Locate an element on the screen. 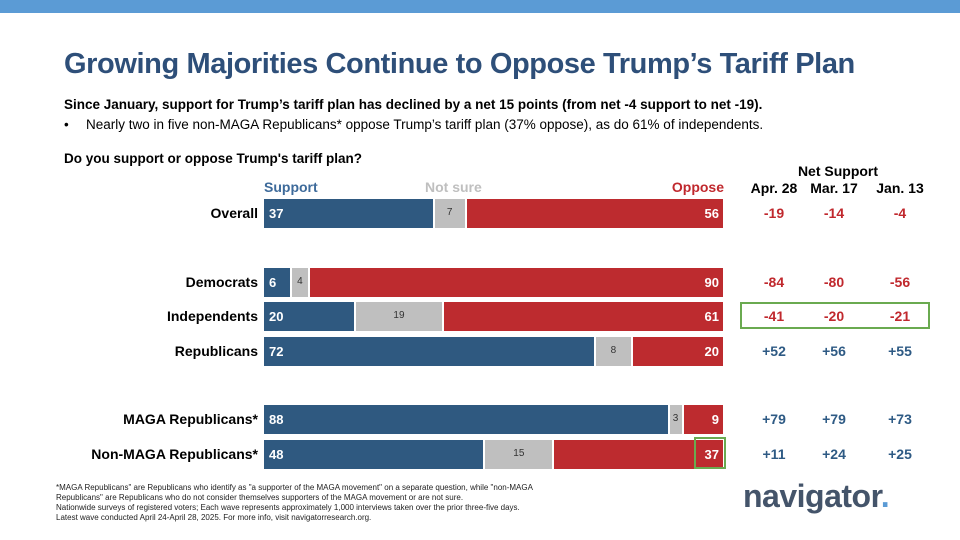 This screenshot has height=540, width=960. data-label-support-democrats: 6 is located at coordinates (273, 282).